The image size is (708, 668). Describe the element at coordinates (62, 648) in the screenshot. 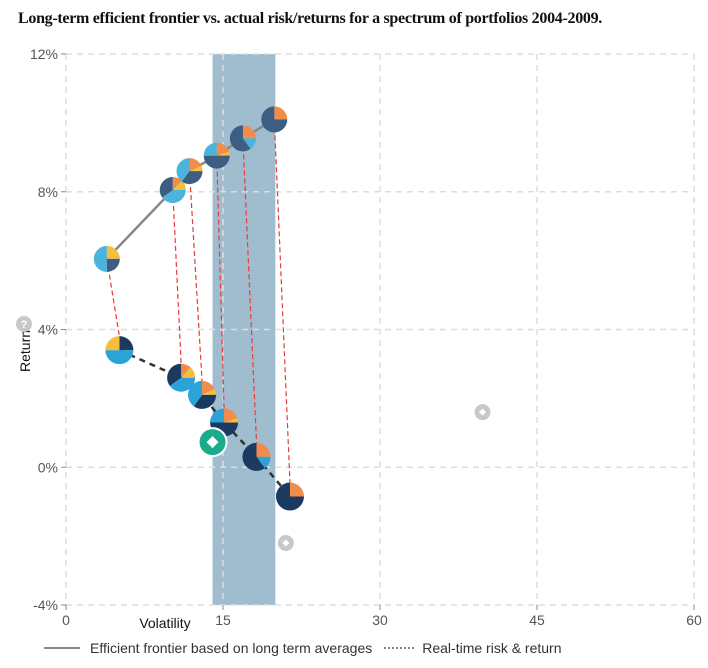

I see `legend-solid-line-icon` at that location.